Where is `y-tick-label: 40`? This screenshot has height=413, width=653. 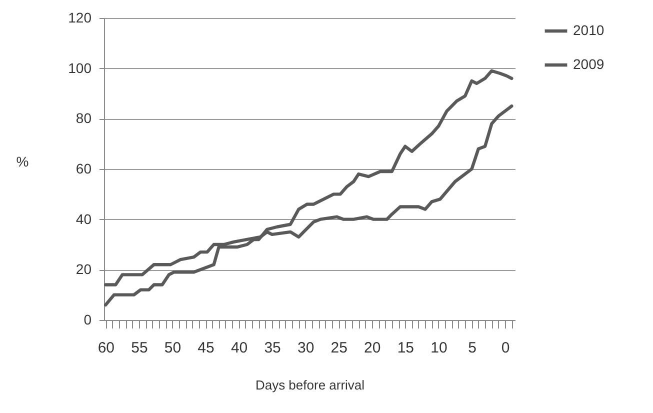
y-tick-label: 40 is located at coordinates (84, 218).